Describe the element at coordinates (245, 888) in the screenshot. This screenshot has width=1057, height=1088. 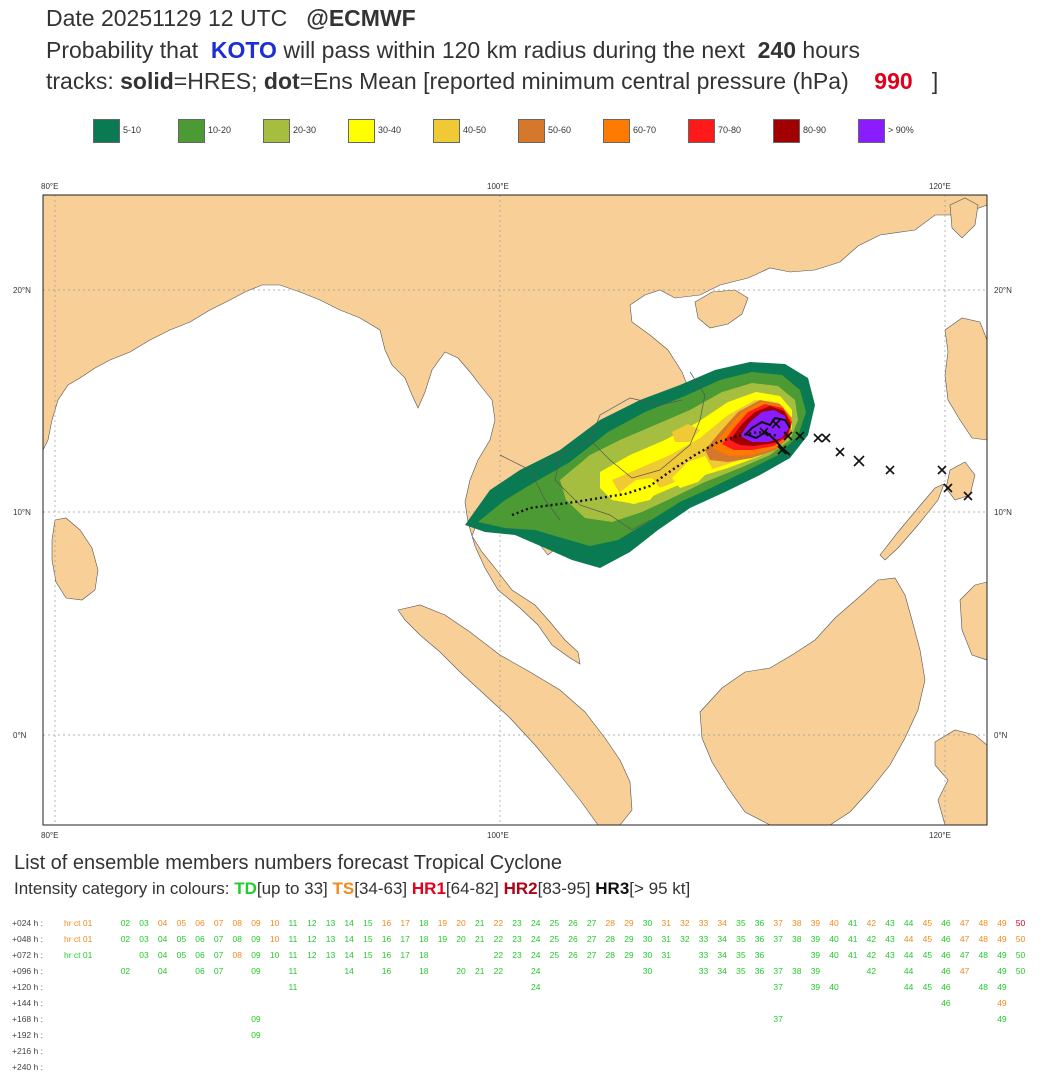
I see `category-code: TD` at that location.